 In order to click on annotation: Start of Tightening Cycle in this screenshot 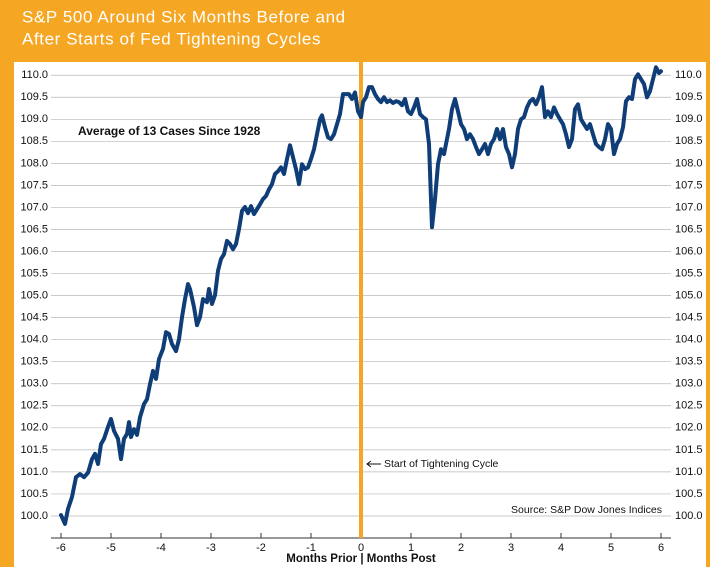, I will do `click(441, 464)`.